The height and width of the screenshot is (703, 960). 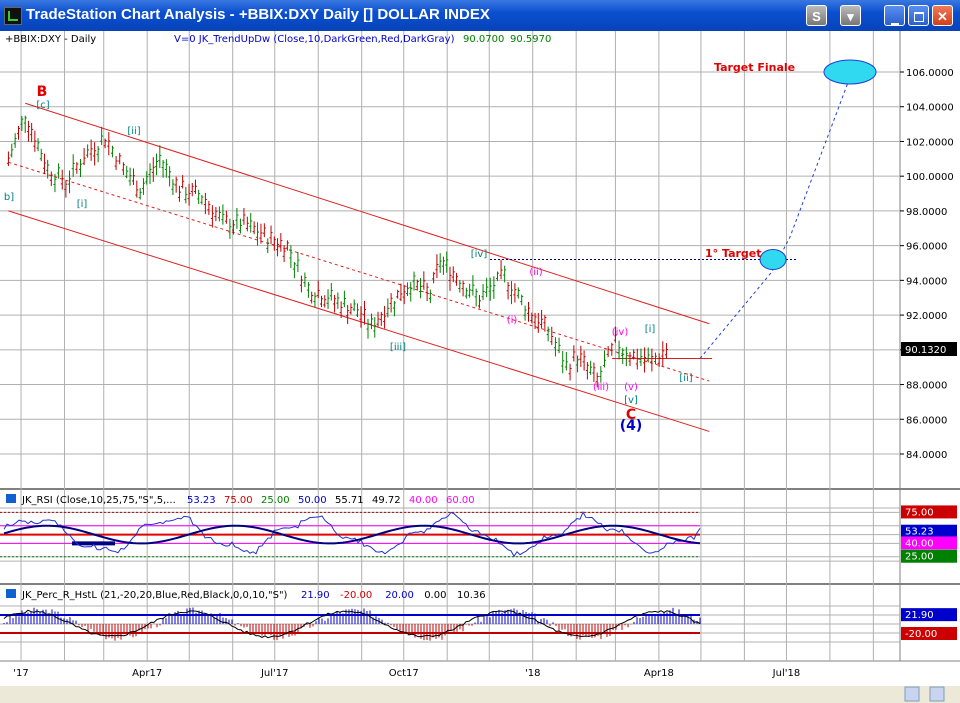 I want to click on wave-label: b], so click(x=9, y=197).